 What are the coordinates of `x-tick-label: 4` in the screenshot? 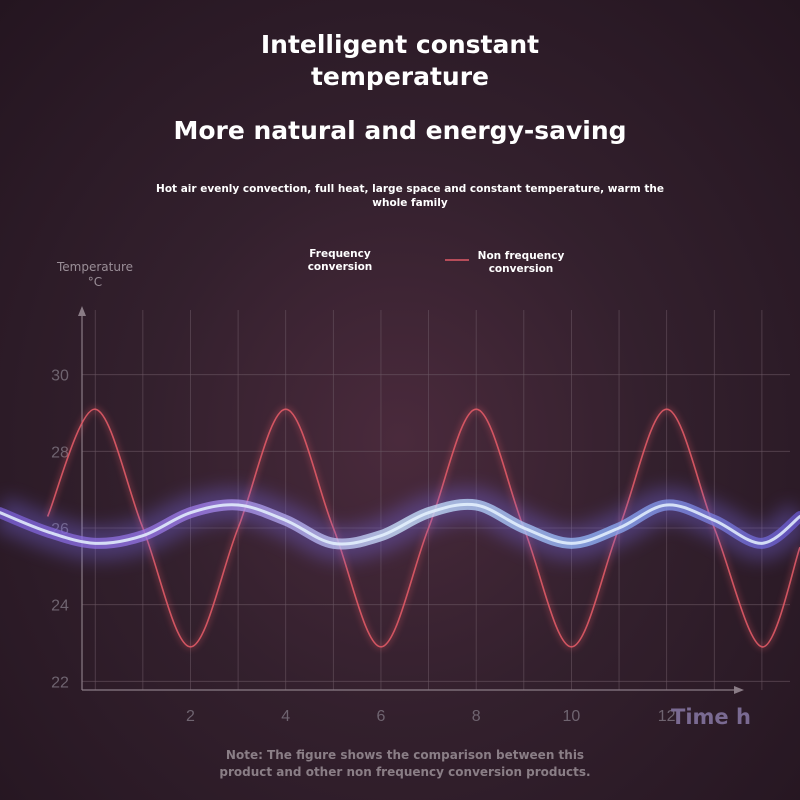 It's located at (285, 716).